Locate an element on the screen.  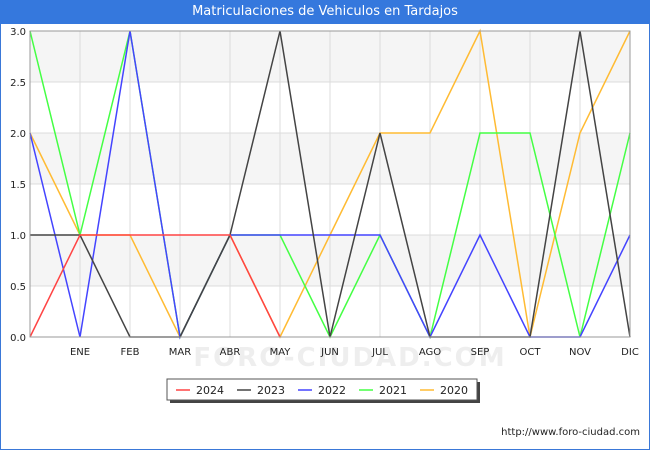
legend-box is located at coordinates (322, 389).